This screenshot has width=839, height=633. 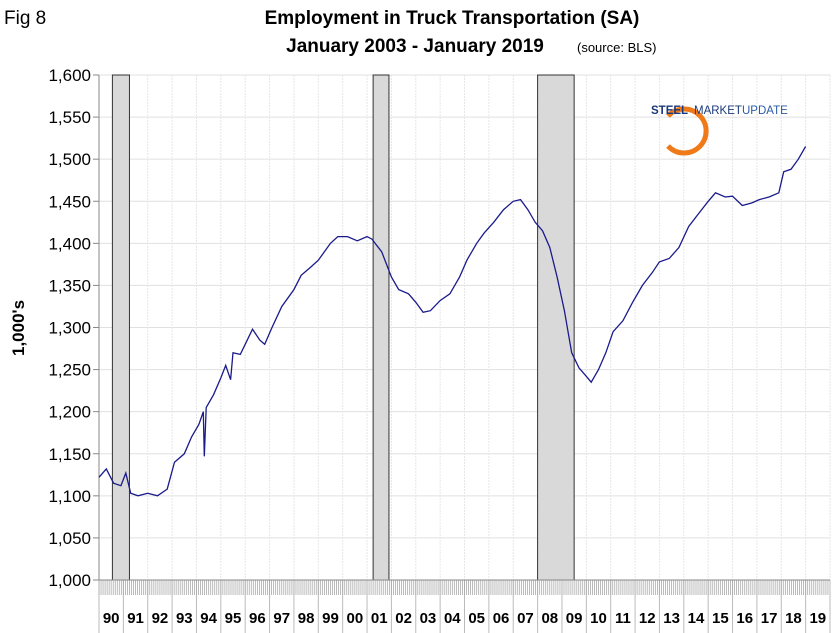 What do you see at coordinates (25, 18) in the screenshot?
I see `figure-label: Fig 8` at bounding box center [25, 18].